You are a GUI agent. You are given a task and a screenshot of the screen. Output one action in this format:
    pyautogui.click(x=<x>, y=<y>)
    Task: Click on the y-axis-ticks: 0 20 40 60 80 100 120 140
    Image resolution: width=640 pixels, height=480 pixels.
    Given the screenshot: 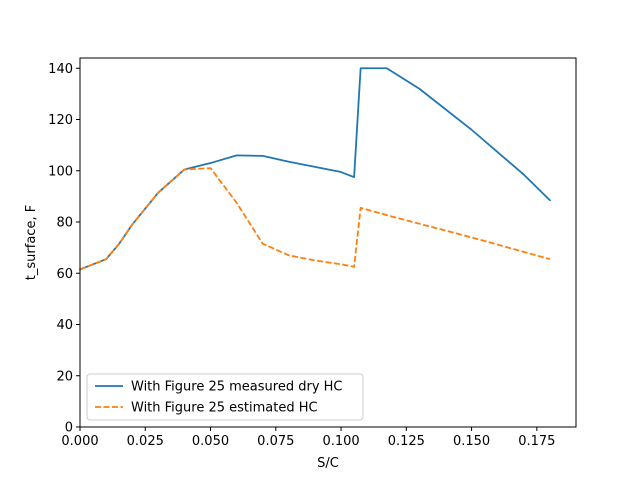 What is the action you would take?
    pyautogui.click(x=64, y=249)
    